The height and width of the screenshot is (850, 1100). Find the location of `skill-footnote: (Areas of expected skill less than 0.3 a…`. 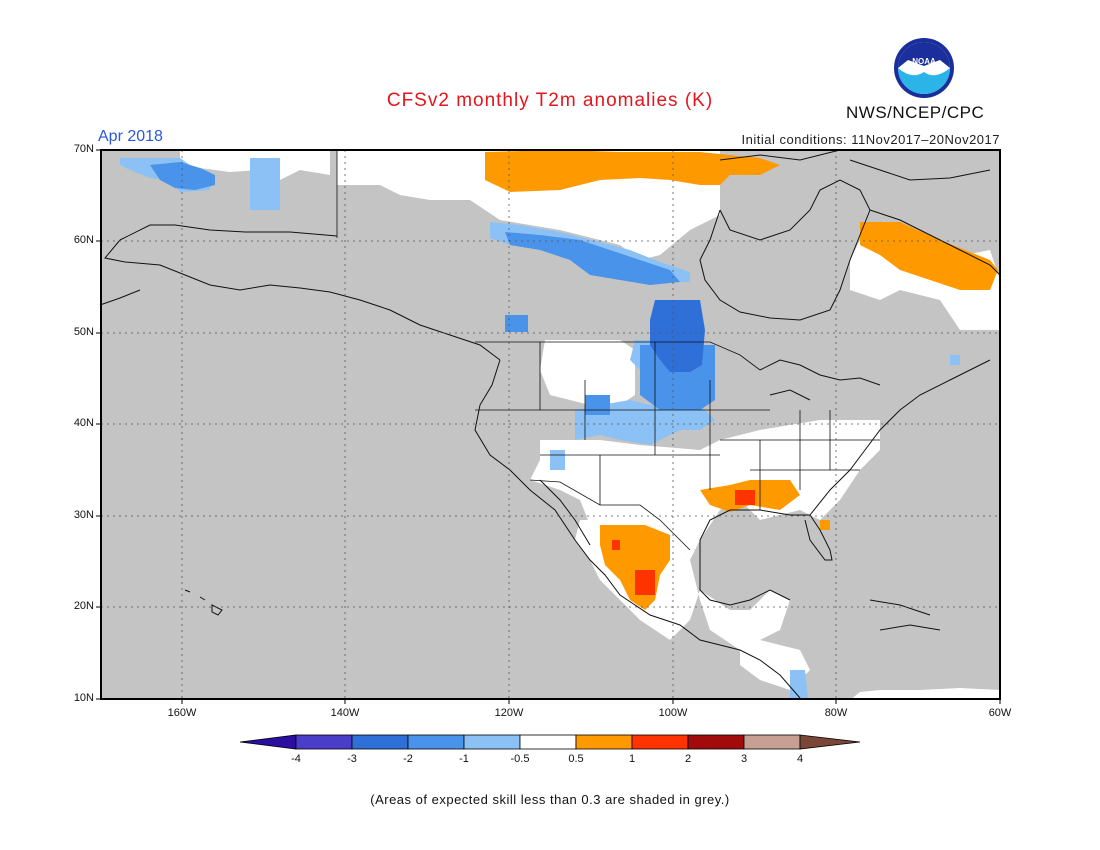

skill-footnote: (Areas of expected skill less than 0.3 a… is located at coordinates (550, 799).